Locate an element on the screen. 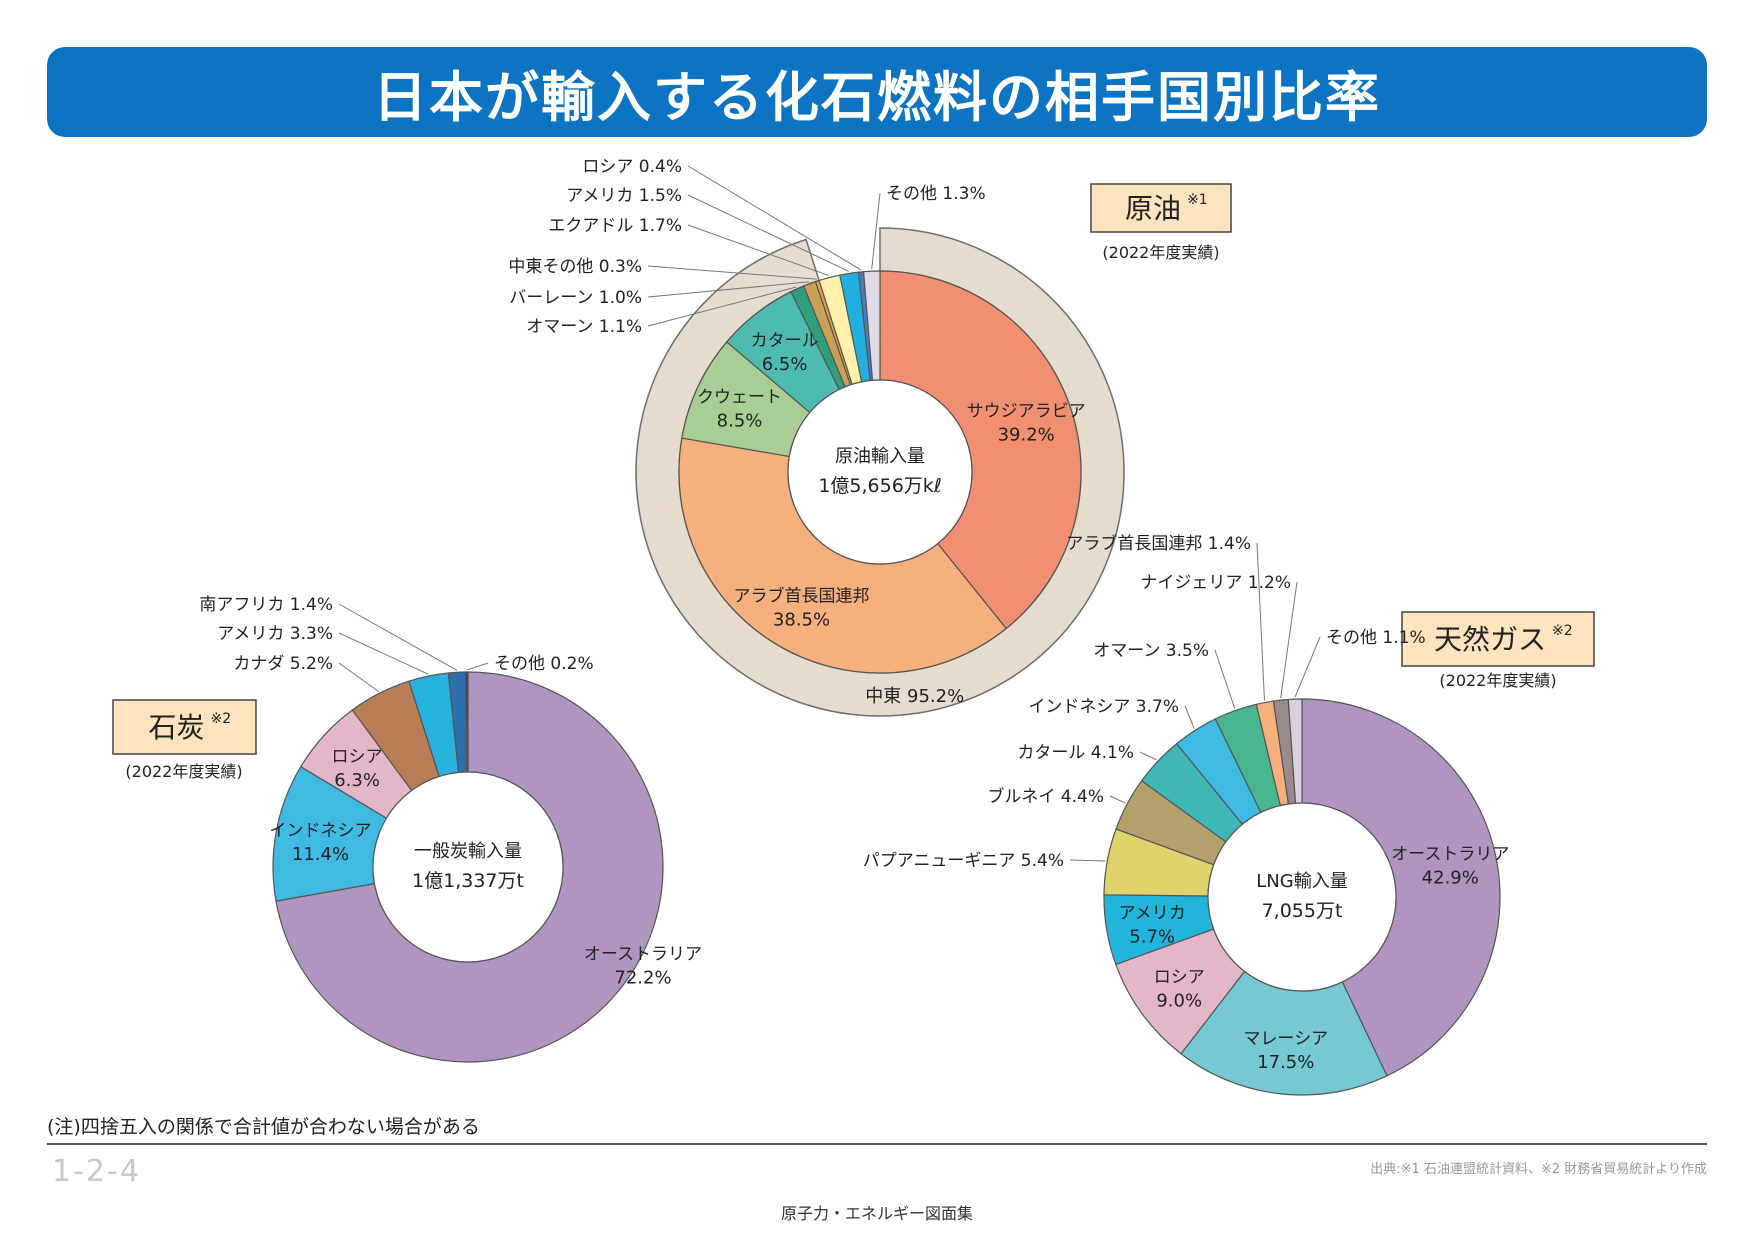 This screenshot has width=1754, height=1240. chart-title-sup: ※1 is located at coordinates (1197, 200).